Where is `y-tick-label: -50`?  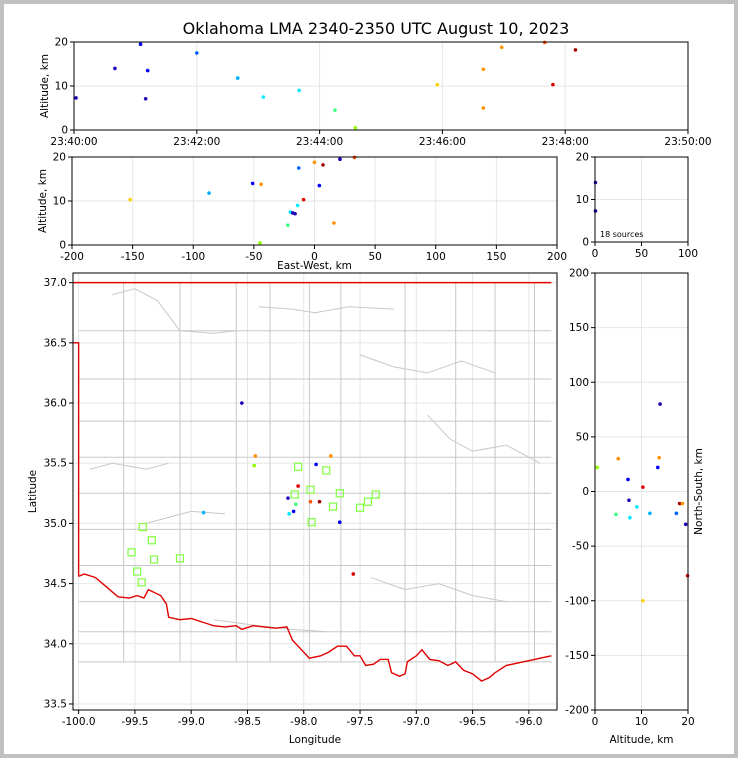 y-tick-label: -50 is located at coordinates (580, 547).